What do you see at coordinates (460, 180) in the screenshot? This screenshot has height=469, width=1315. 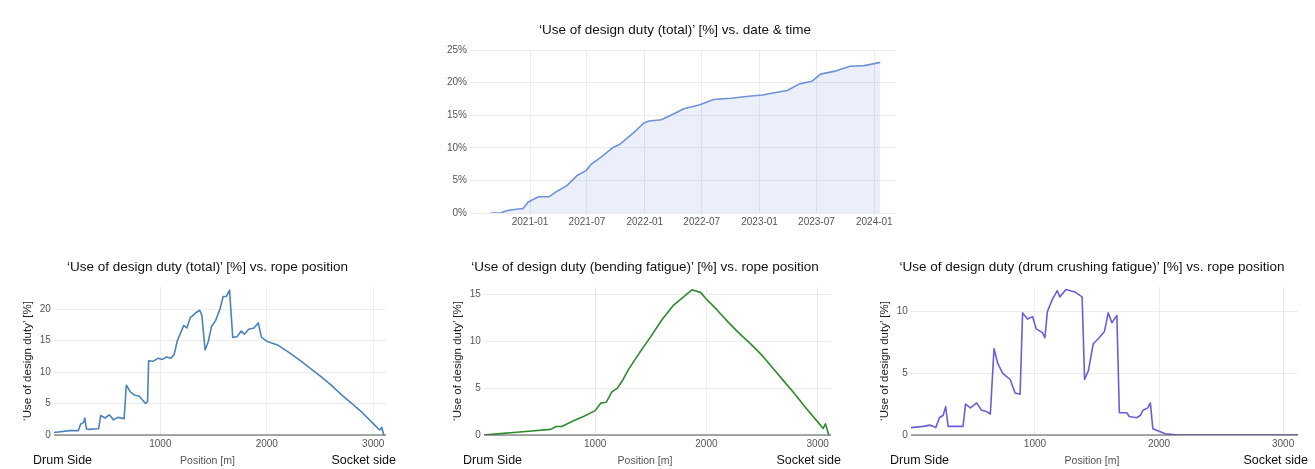 I see `y-tick-label: 5%` at bounding box center [460, 180].